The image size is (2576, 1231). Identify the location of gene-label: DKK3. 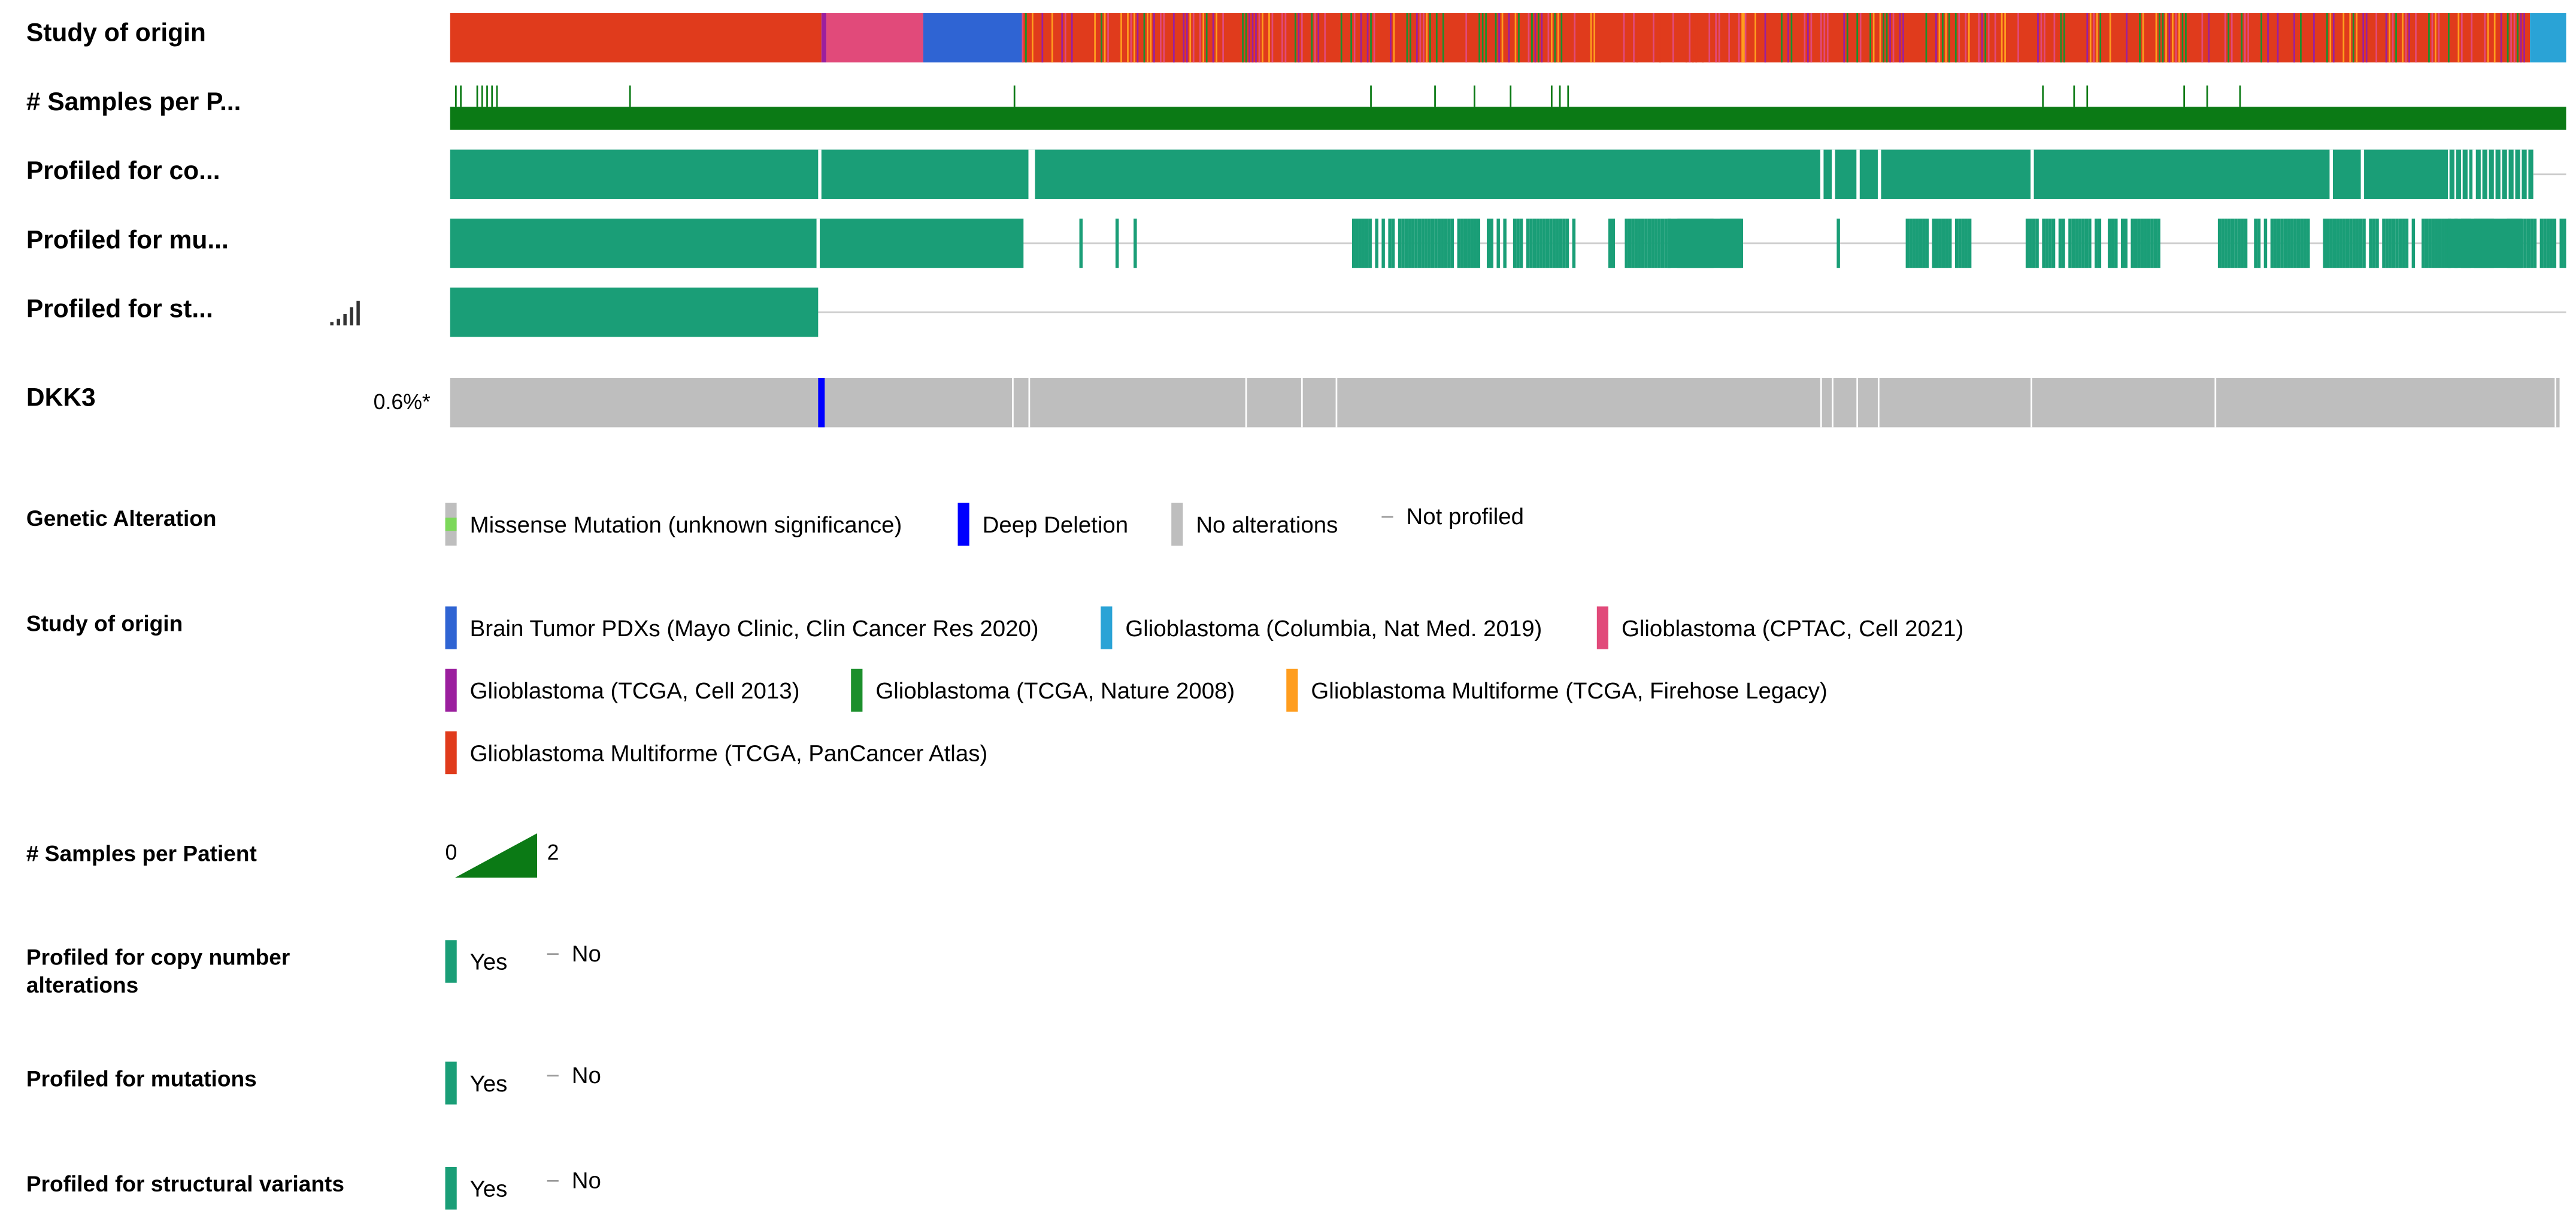
(61, 399).